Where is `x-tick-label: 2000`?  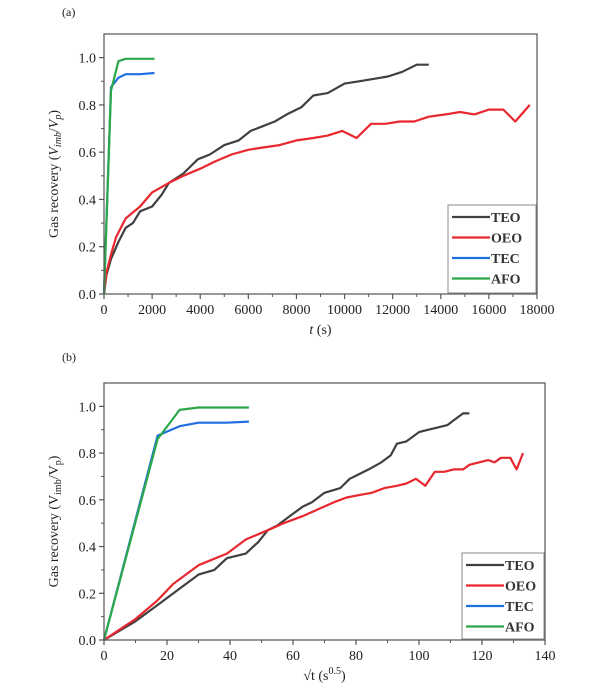 x-tick-label: 2000 is located at coordinates (152, 310).